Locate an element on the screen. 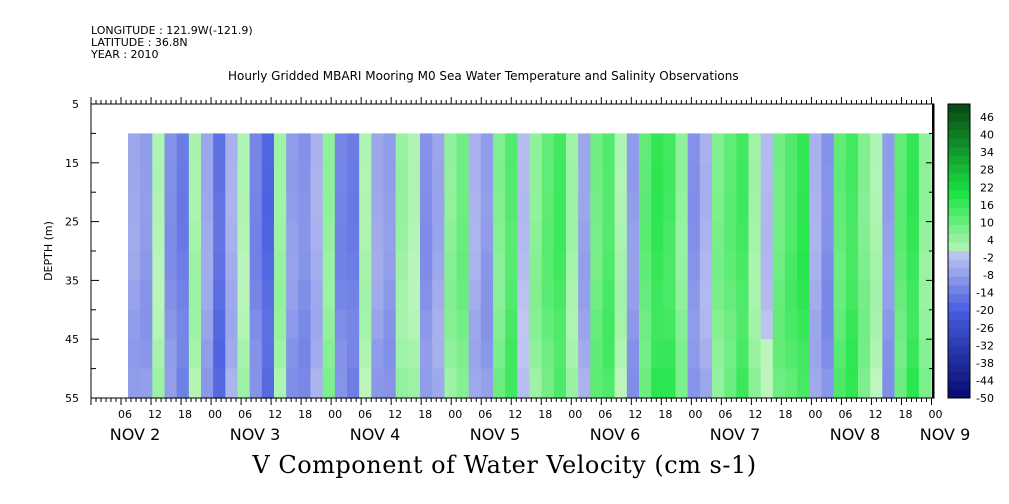  colorbar-tick-label: 22 is located at coordinates (987, 187).